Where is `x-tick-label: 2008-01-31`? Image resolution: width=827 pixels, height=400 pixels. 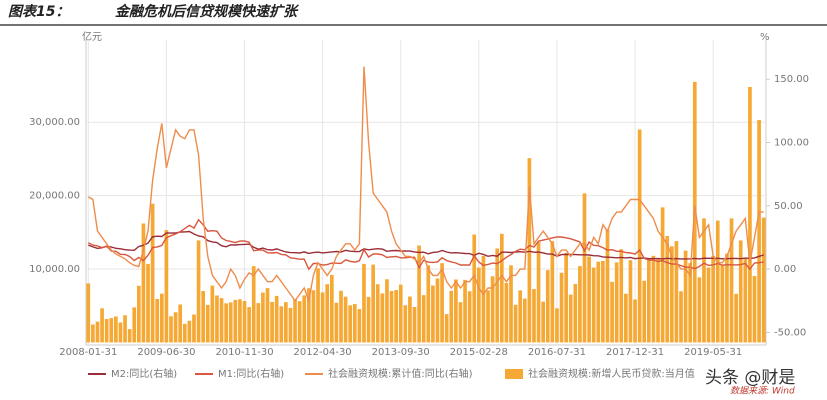 x-tick-label: 2008-01-31 is located at coordinates (88, 352).